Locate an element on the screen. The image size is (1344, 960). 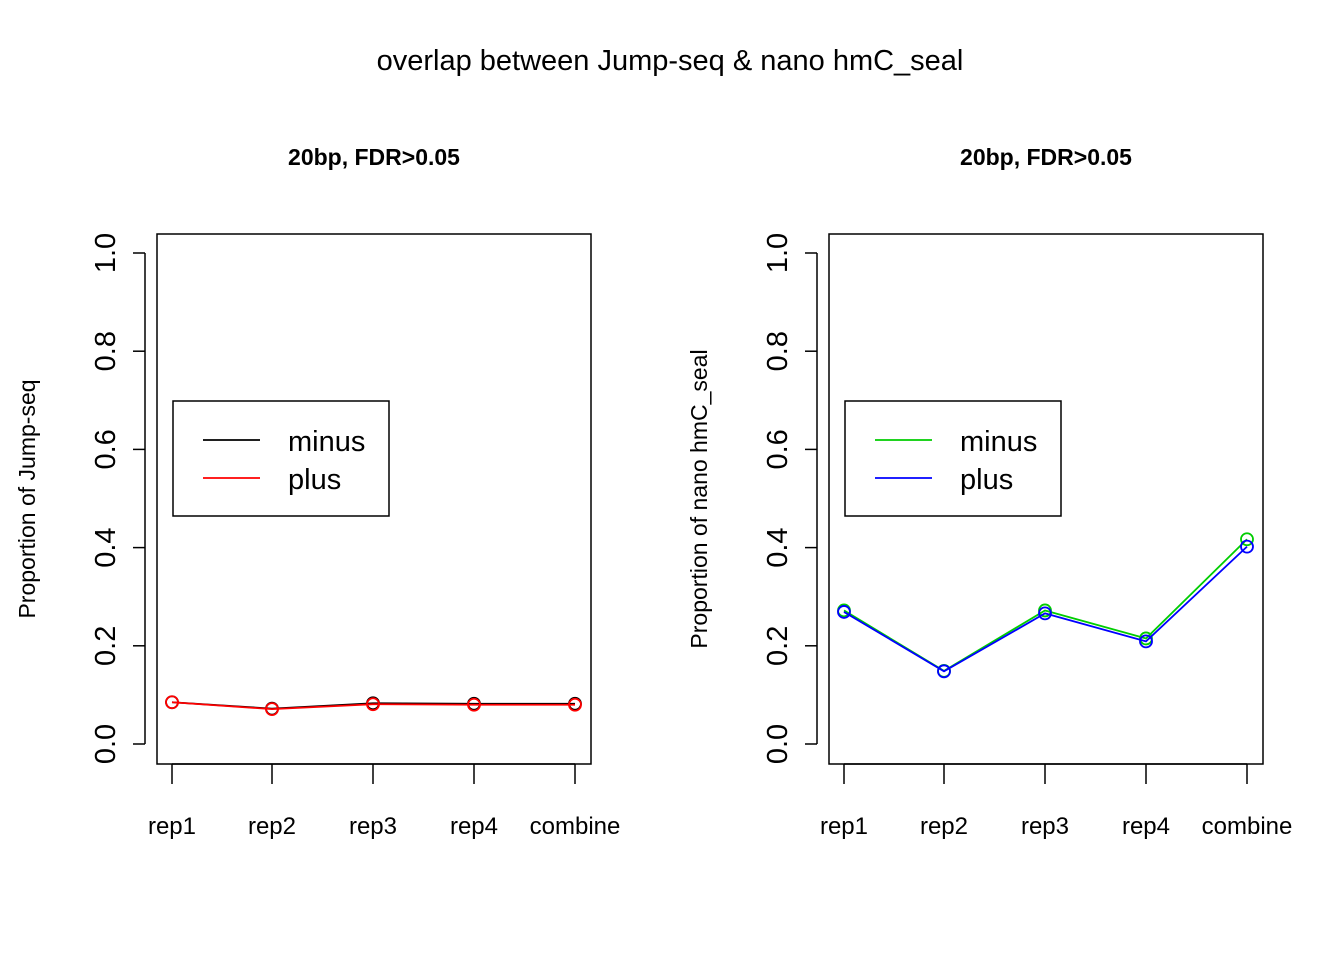
y-axis-label: Proportion of Jump-seq is located at coordinates (27, 498).